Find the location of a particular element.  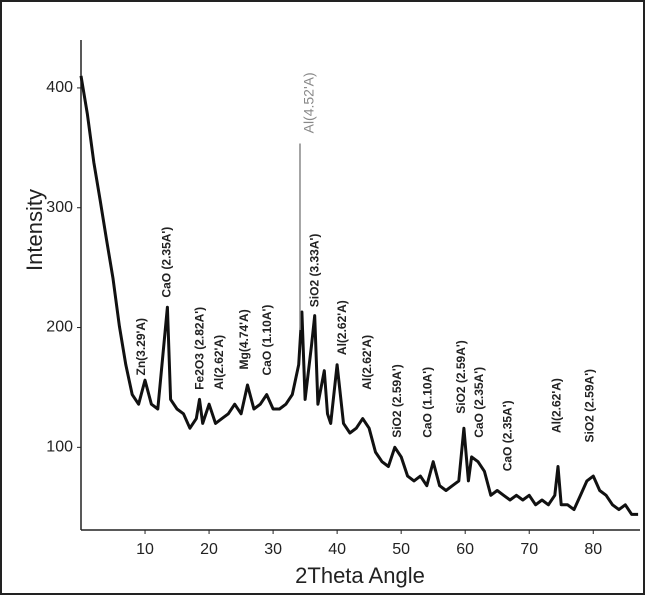

x-tick-label: 80 is located at coordinates (593, 549).